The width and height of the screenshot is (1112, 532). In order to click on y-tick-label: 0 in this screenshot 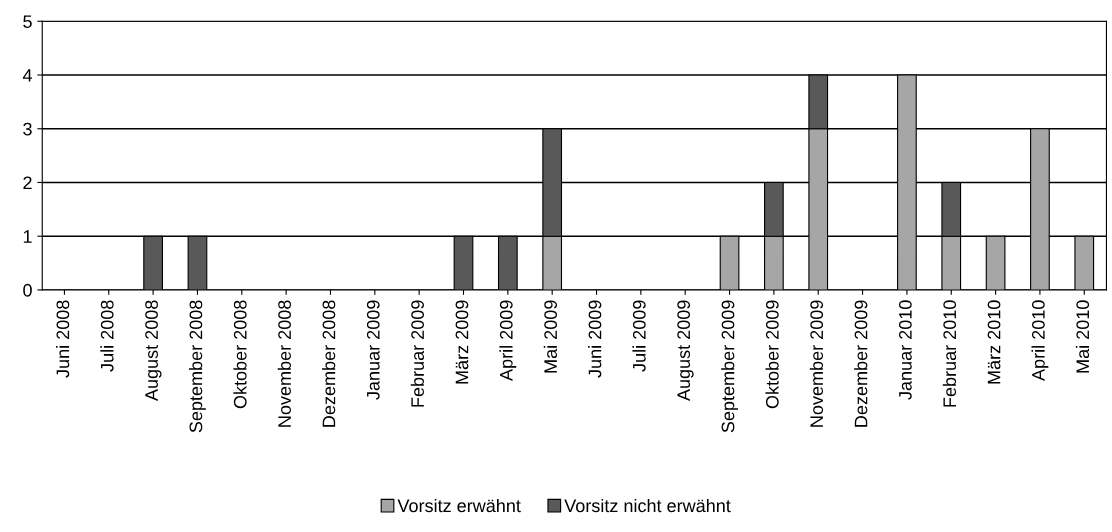, I will do `click(27, 290)`.